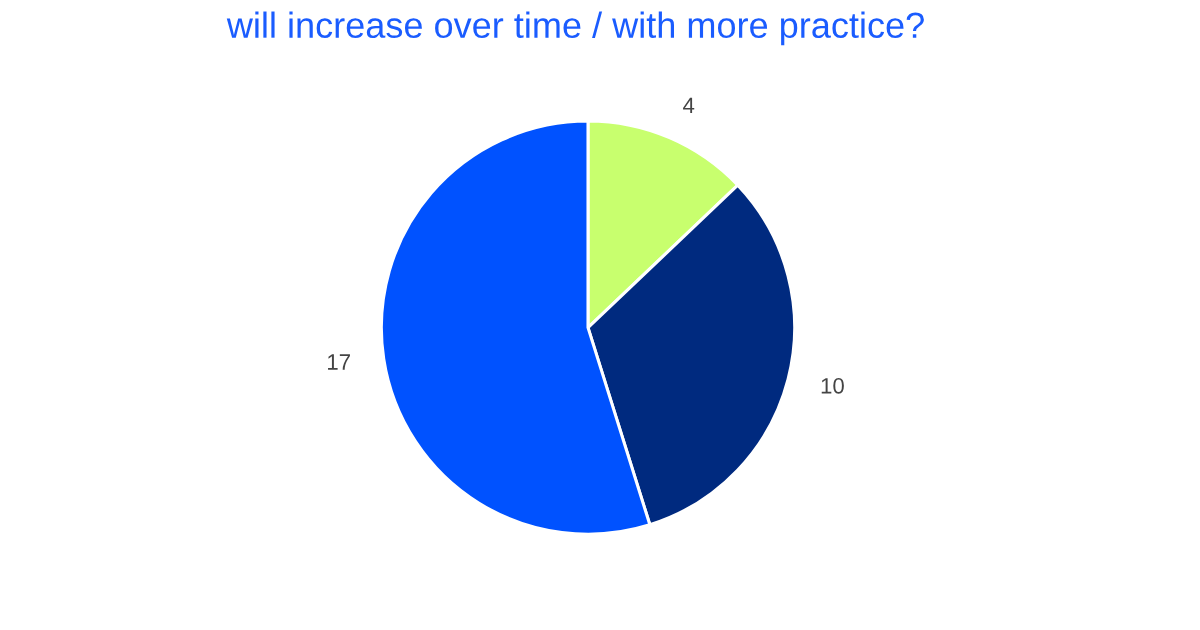  What do you see at coordinates (689, 105) in the screenshot?
I see `data-label: 4` at bounding box center [689, 105].